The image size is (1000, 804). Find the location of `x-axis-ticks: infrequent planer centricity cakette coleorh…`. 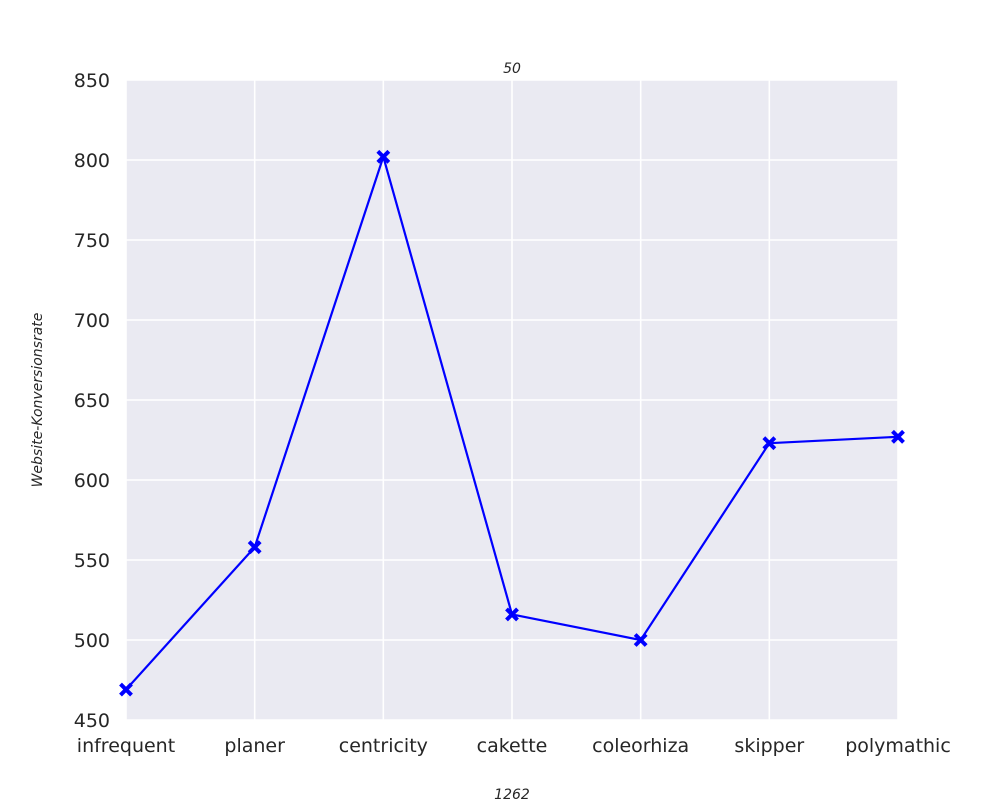

x-axis-ticks: infrequent planer centricity cakette coleorh… is located at coordinates (514, 746).